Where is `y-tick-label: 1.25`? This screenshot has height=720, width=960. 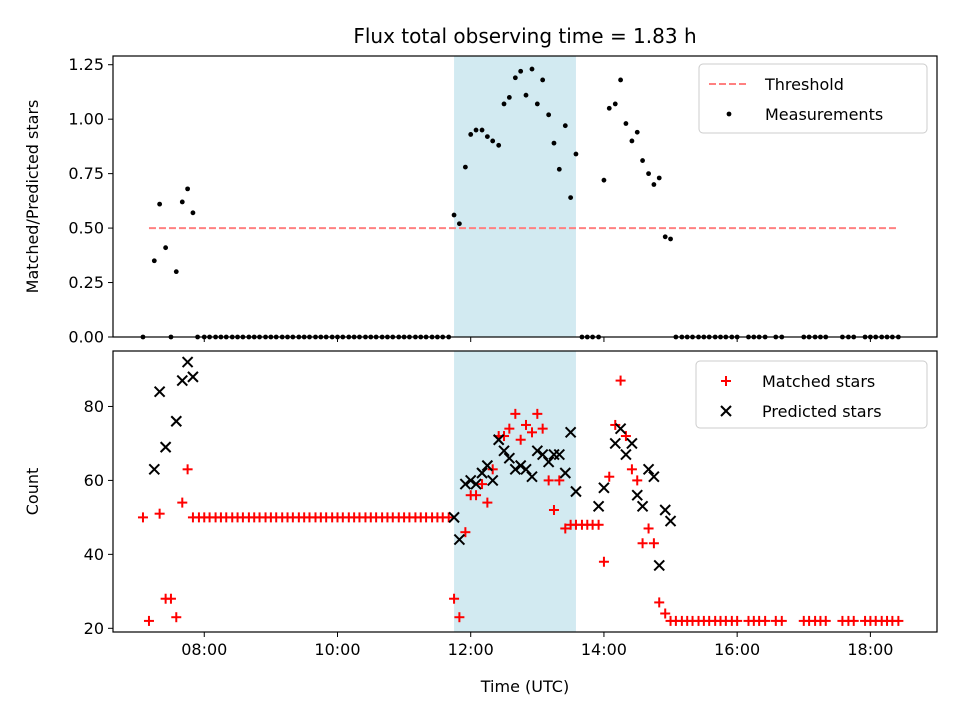 y-tick-label: 1.25 is located at coordinates (86, 64).